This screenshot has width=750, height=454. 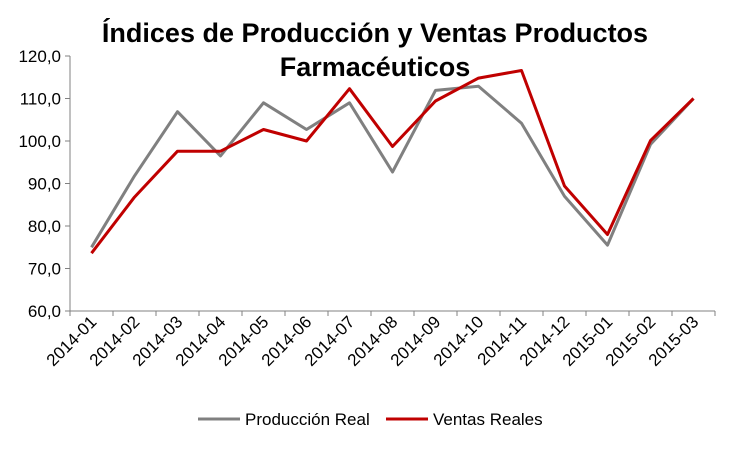 I want to click on legend-label-produccion-real: Producción Real, so click(x=307, y=419).